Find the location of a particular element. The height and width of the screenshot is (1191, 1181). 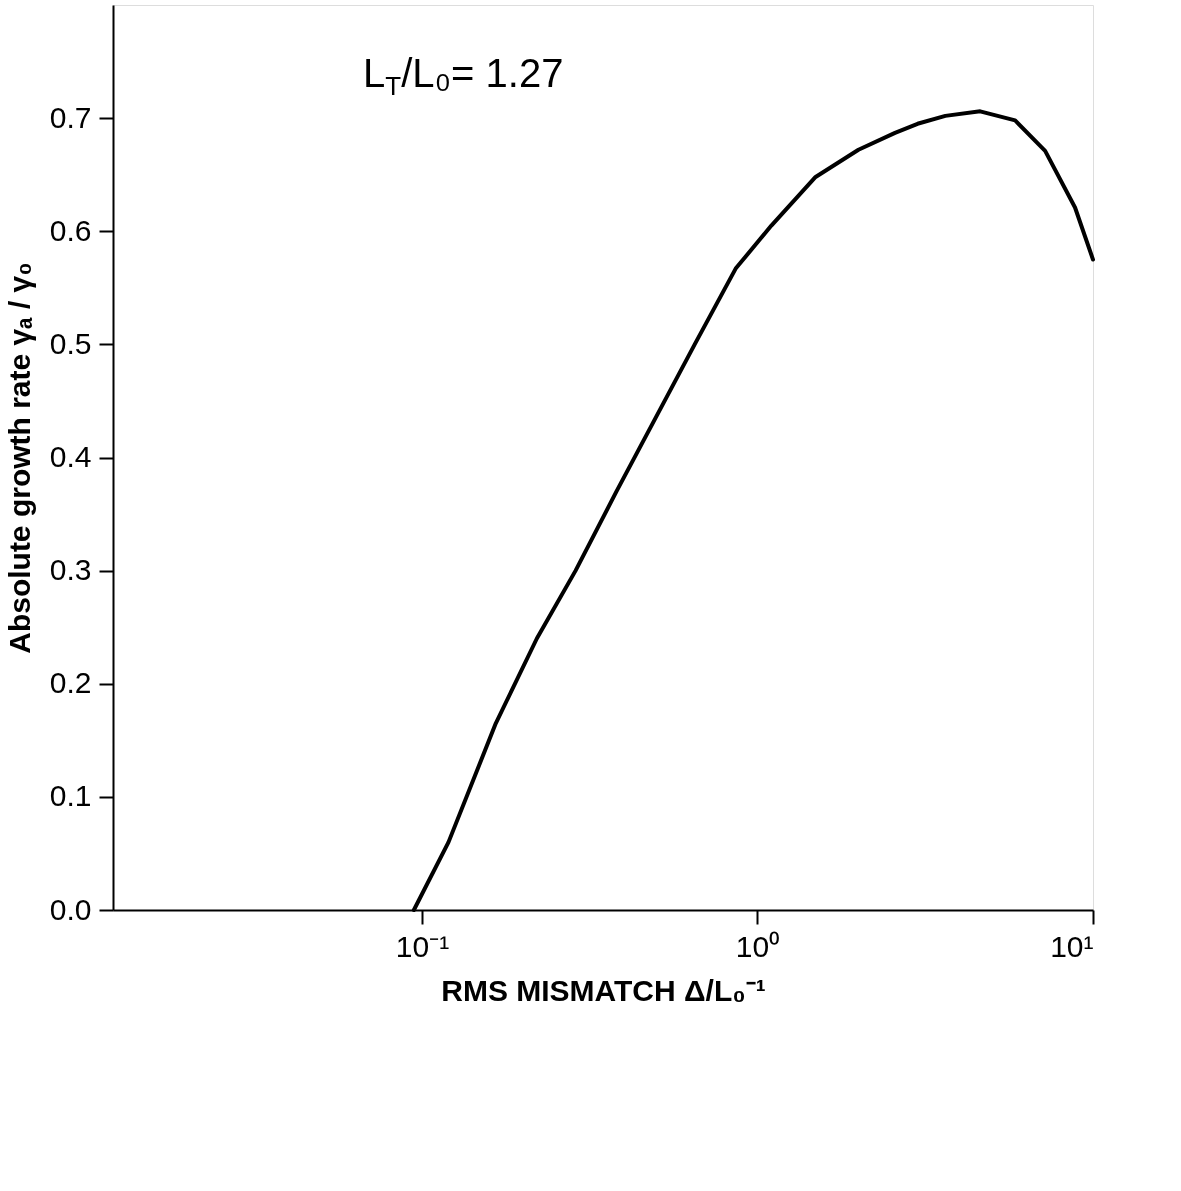

x-tick-label: 10¹ is located at coordinates (1072, 946).